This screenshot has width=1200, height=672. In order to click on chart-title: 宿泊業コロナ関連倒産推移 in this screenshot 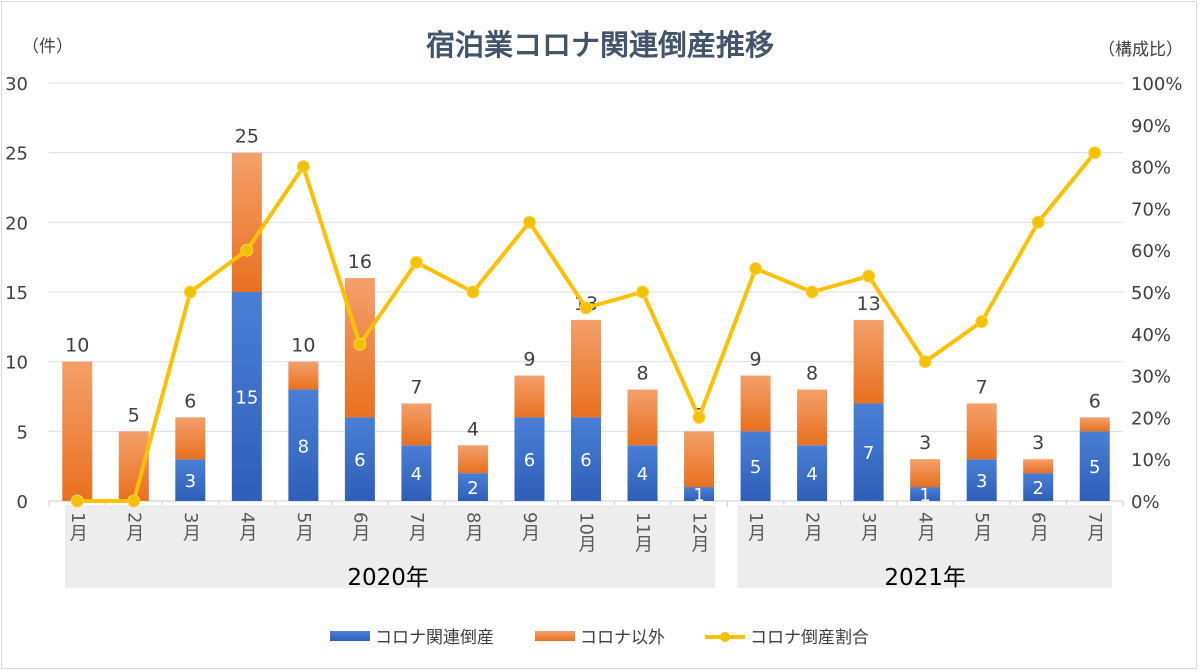, I will do `click(600, 45)`.